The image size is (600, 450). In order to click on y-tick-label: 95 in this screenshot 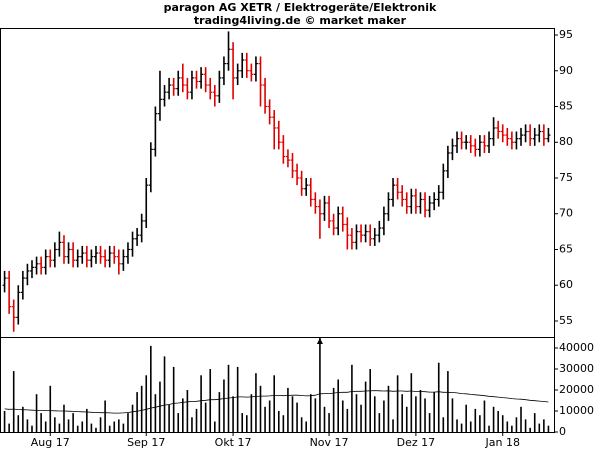, I will do `click(566, 34)`.